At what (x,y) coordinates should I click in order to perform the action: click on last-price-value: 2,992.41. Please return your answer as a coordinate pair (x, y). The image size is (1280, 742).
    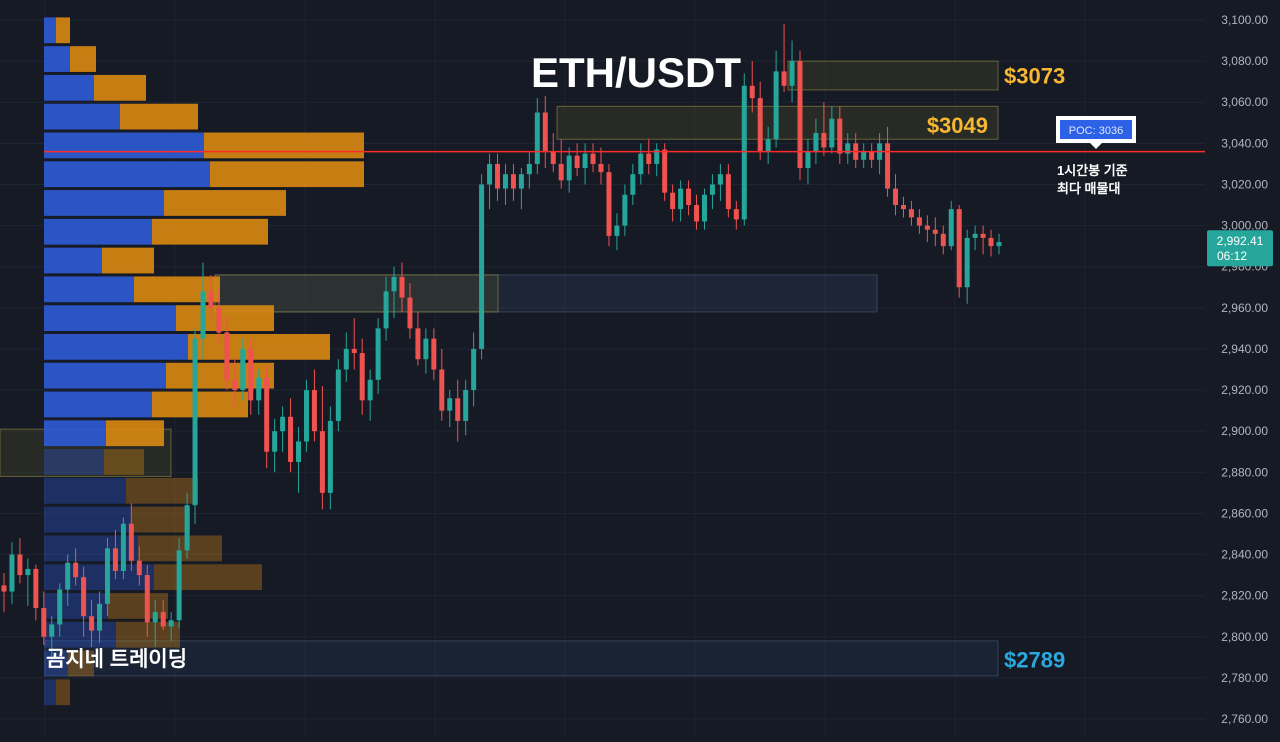
    Looking at the image, I should click on (1240, 241).